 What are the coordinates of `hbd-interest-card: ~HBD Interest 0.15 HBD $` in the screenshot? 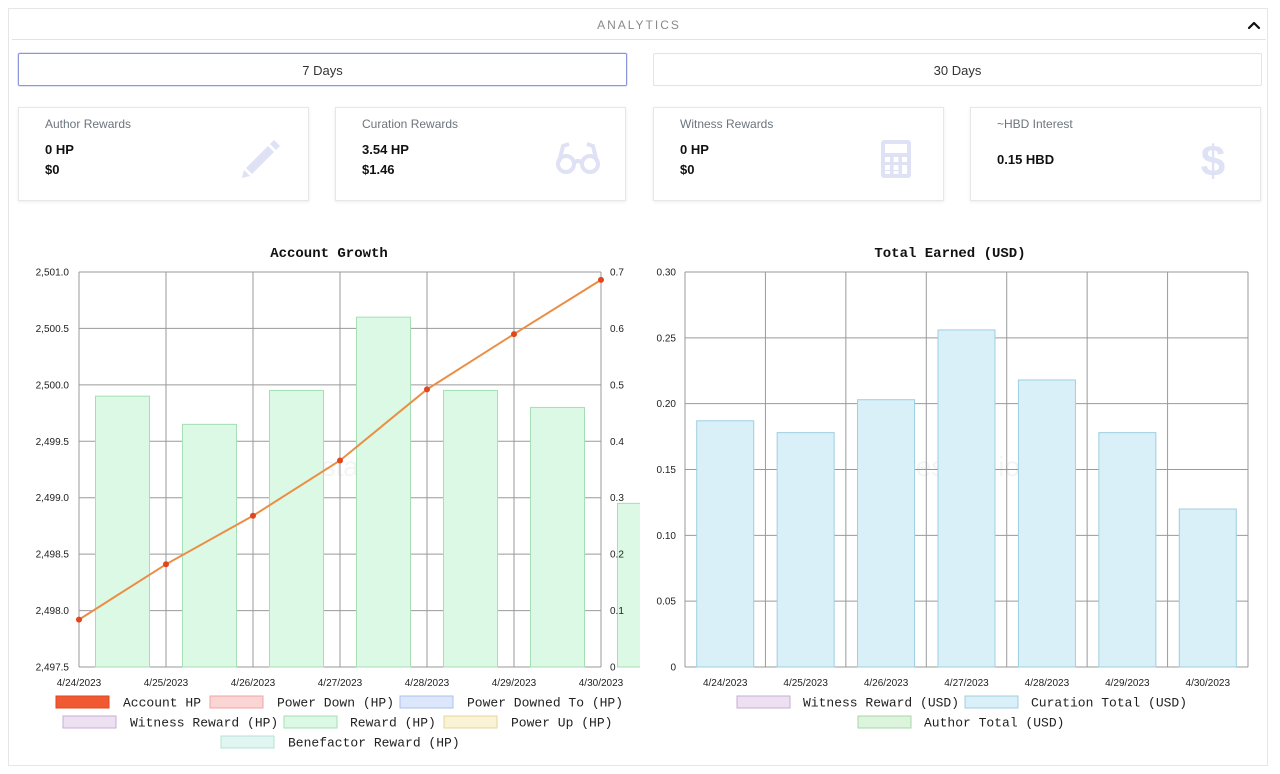 It's located at (1115, 154).